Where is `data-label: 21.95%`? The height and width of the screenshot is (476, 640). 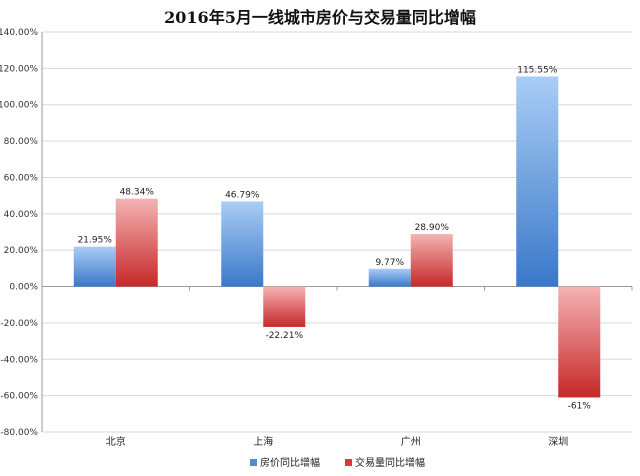
data-label: 21.95% is located at coordinates (95, 241).